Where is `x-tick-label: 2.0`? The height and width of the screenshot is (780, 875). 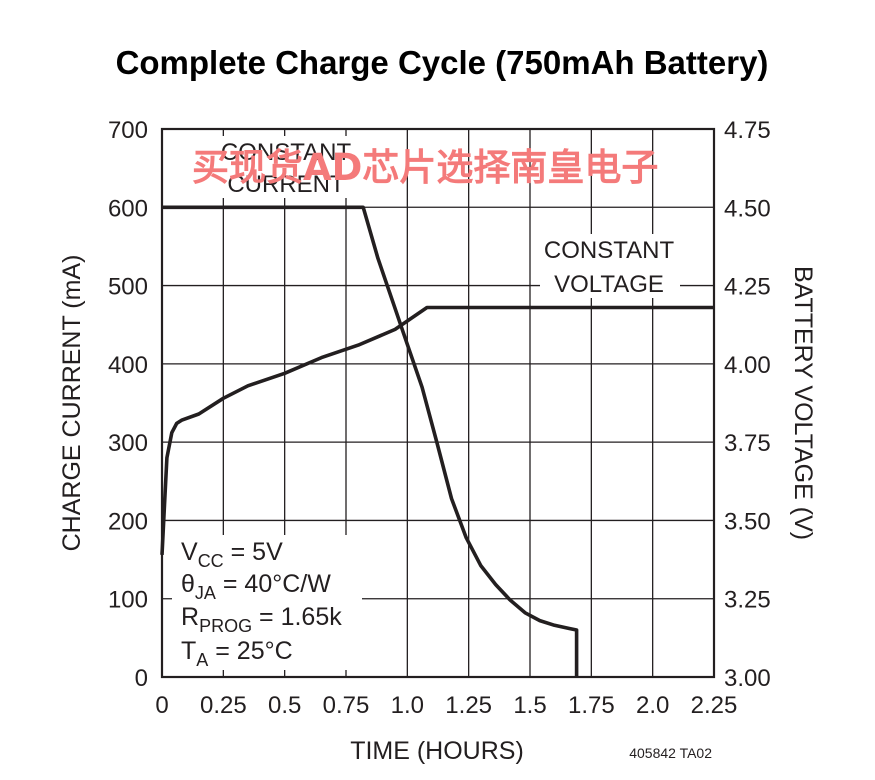 x-tick-label: 2.0 is located at coordinates (652, 705).